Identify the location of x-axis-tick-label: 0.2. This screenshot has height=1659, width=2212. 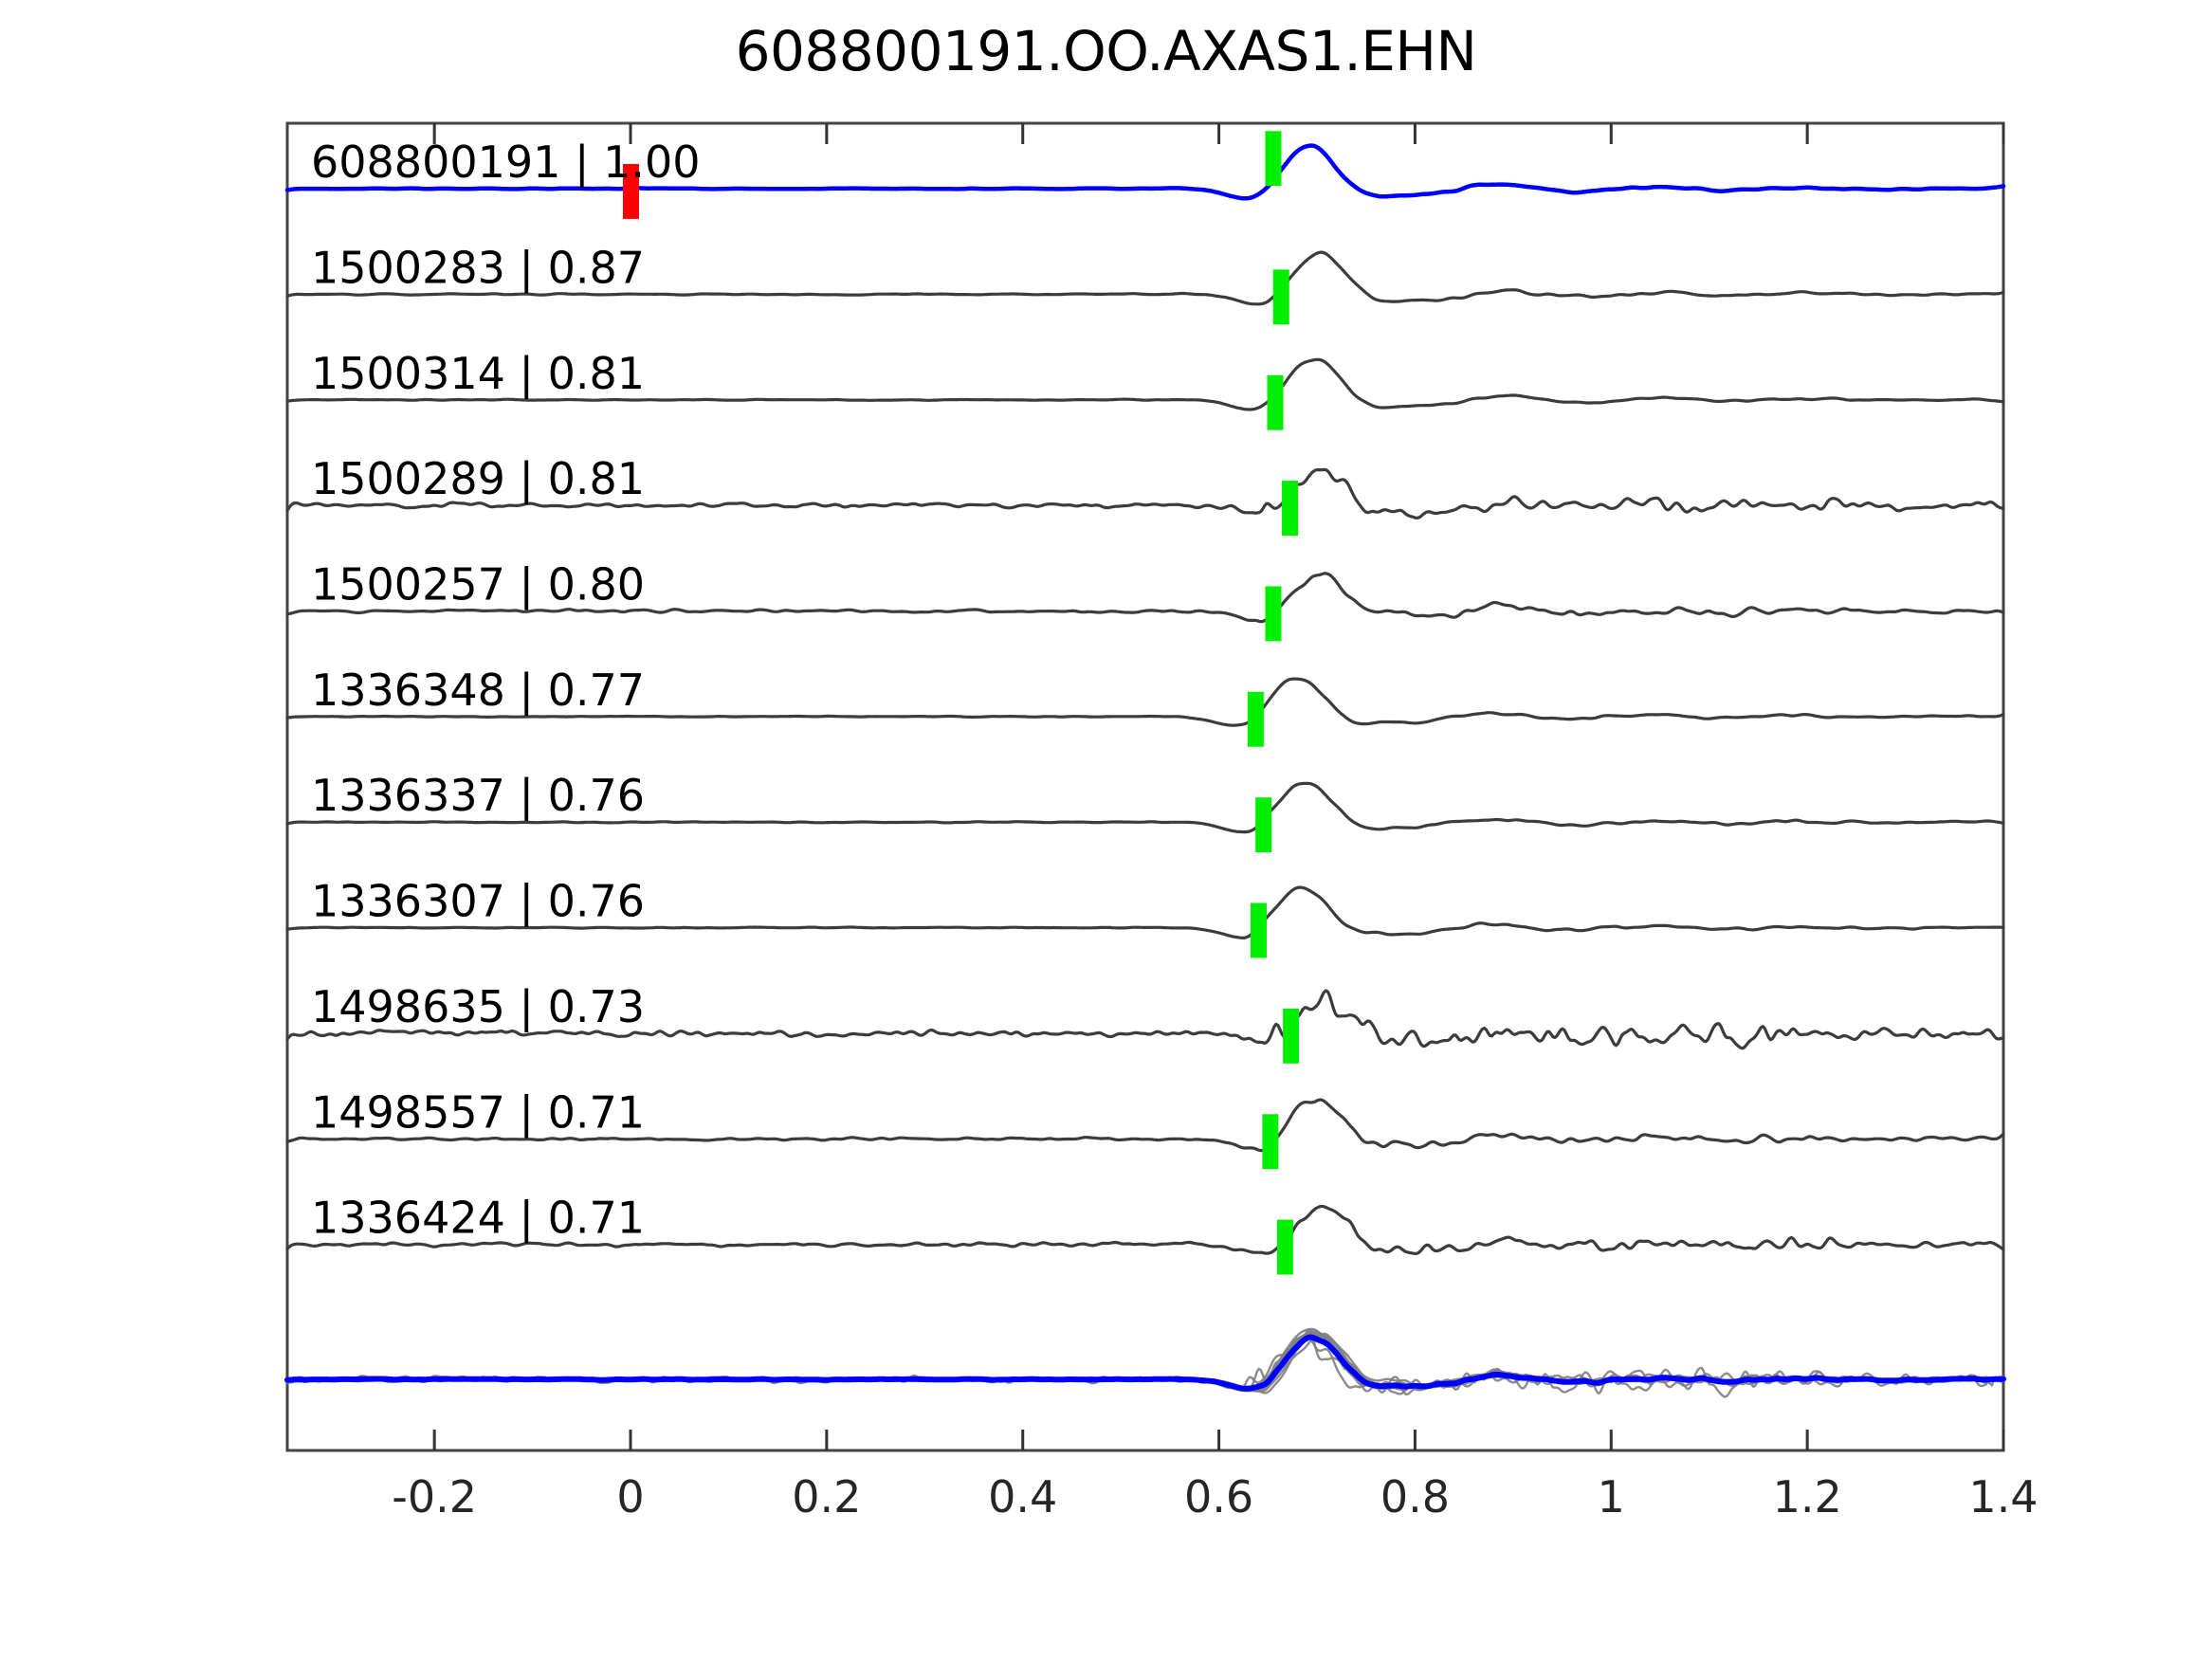
(826, 1496).